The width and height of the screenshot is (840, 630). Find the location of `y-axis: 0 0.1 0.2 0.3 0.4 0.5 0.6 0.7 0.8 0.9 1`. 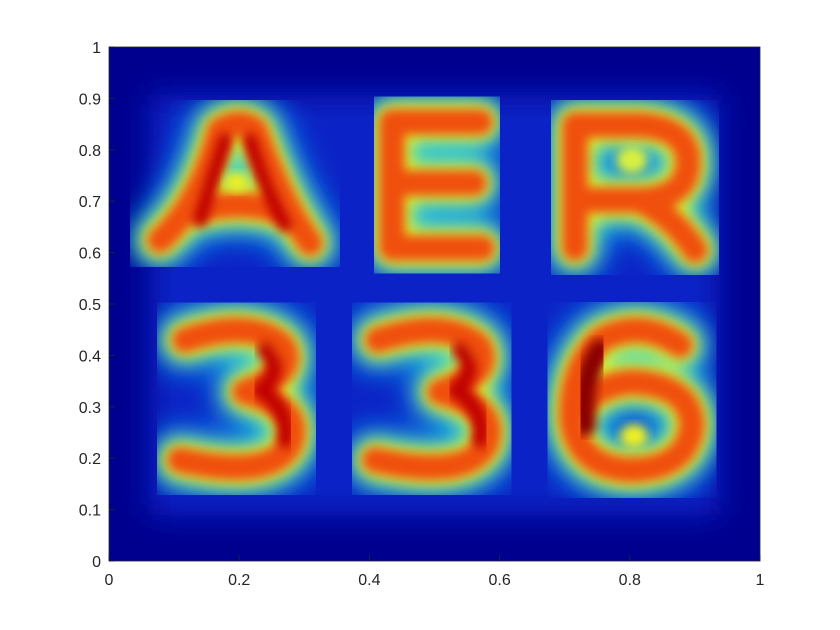

y-axis: 0 0.1 0.2 0.3 0.4 0.5 0.6 0.7 0.8 0.9 1 is located at coordinates (97, 305).